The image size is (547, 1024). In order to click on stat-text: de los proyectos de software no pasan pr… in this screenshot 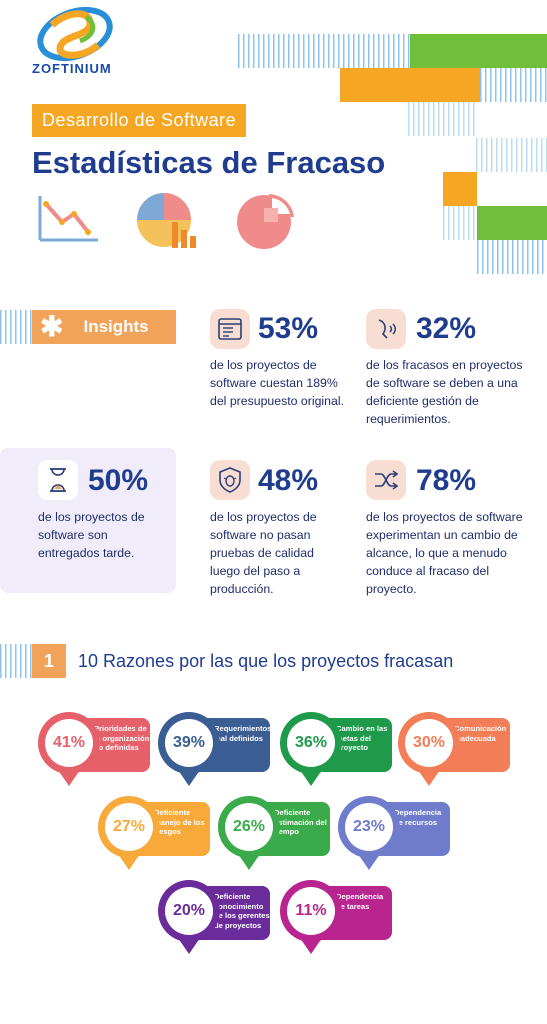, I will do `click(263, 553)`.